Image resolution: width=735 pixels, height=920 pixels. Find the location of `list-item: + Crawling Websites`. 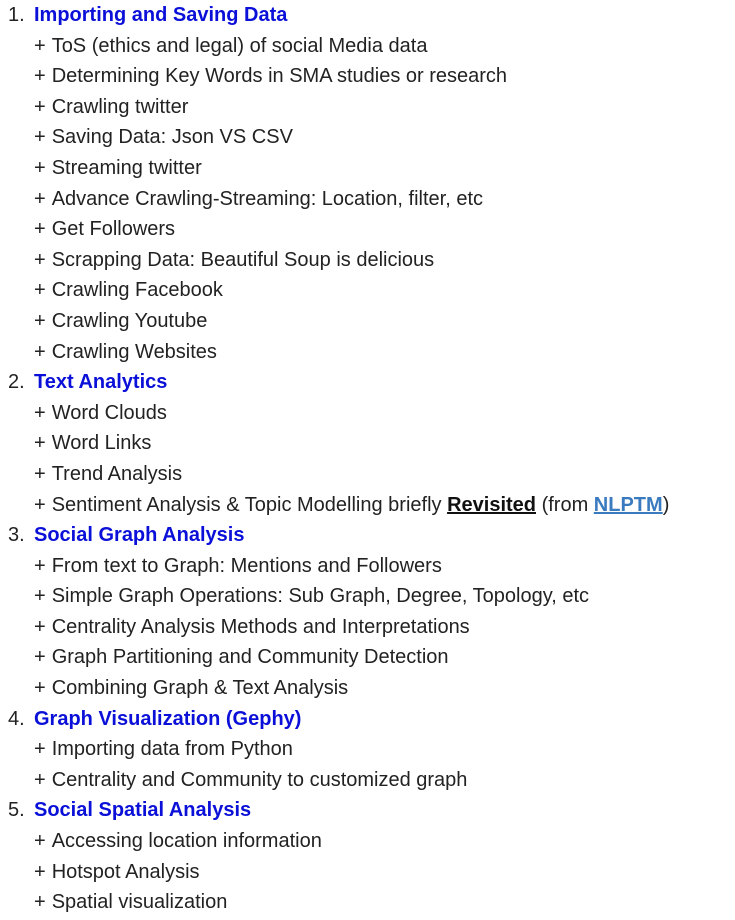

list-item: + Crawling Websites is located at coordinates (367, 352).